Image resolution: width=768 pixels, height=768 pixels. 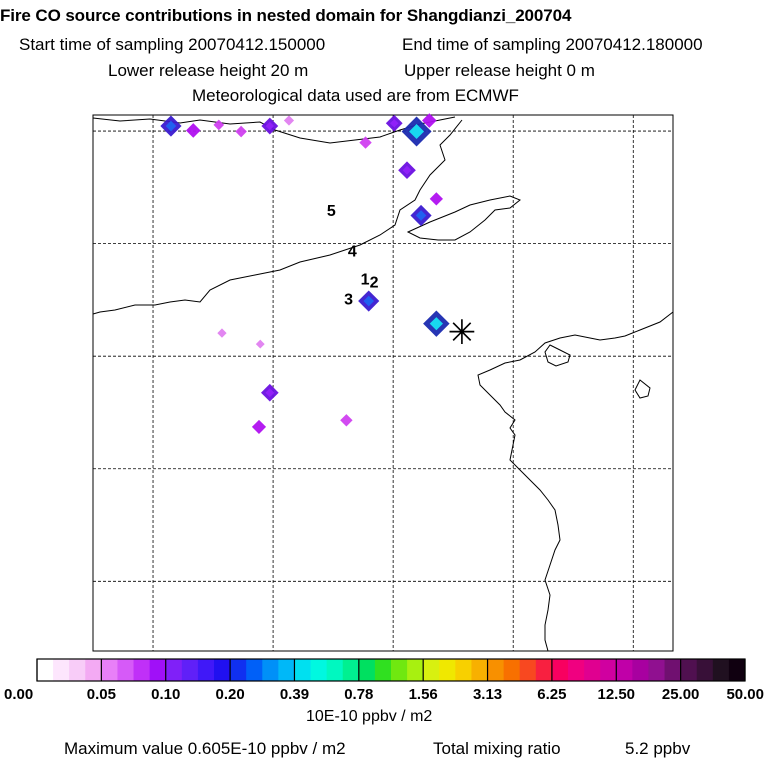 What do you see at coordinates (205, 748) in the screenshot?
I see `max-value-label: Maximum value 0.605E-10 ppbv / m2` at bounding box center [205, 748].